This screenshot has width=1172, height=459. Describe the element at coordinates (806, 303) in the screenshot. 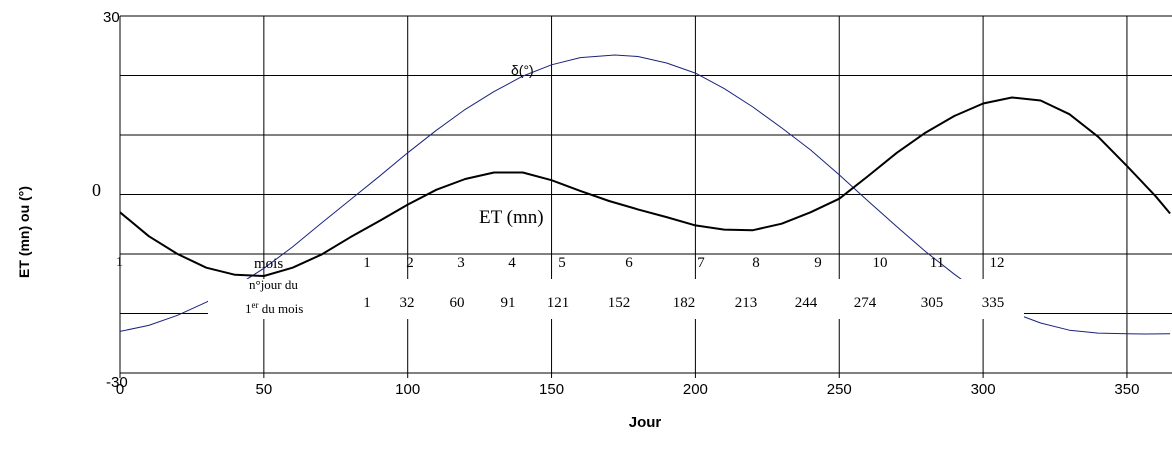

I see `table-day-cell: 244` at that location.